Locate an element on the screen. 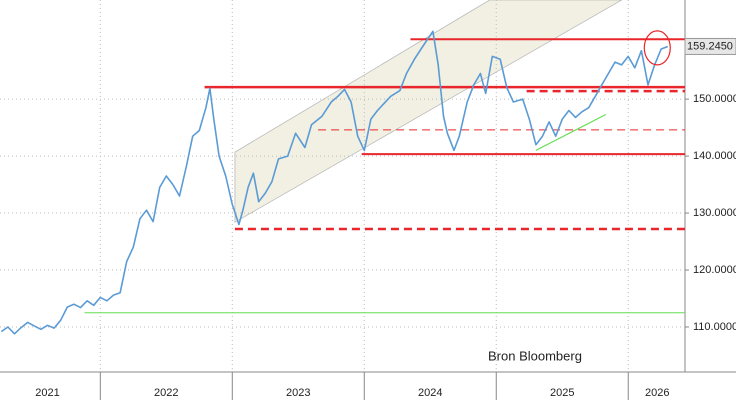 The width and height of the screenshot is (736, 405). x-tick-label: 2021 is located at coordinates (47, 393).